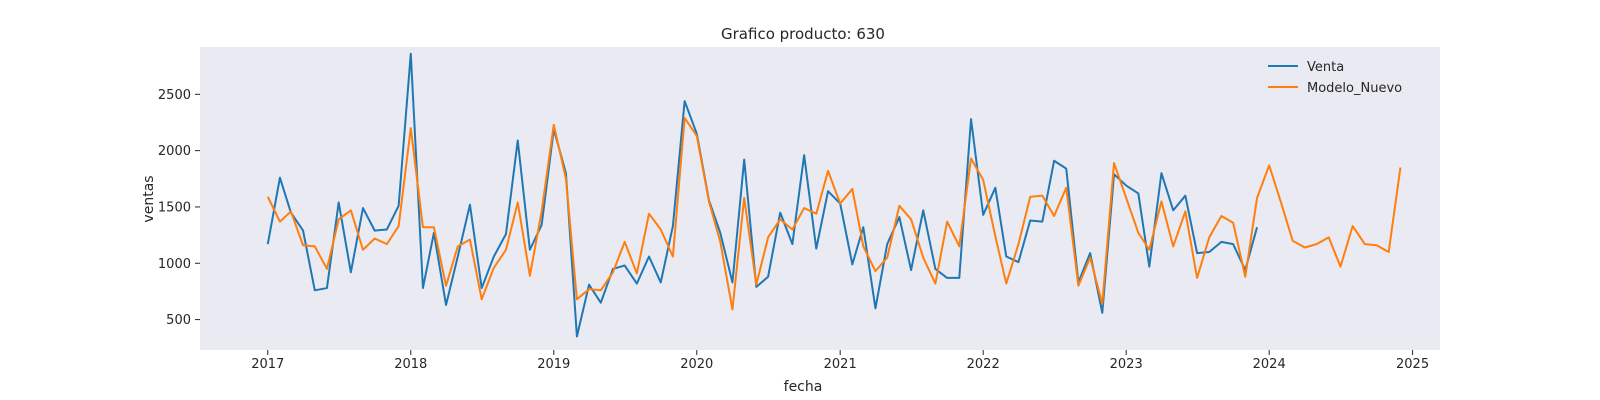  Describe the element at coordinates (1126, 364) in the screenshot. I see `x-tick-label: 2023` at that location.